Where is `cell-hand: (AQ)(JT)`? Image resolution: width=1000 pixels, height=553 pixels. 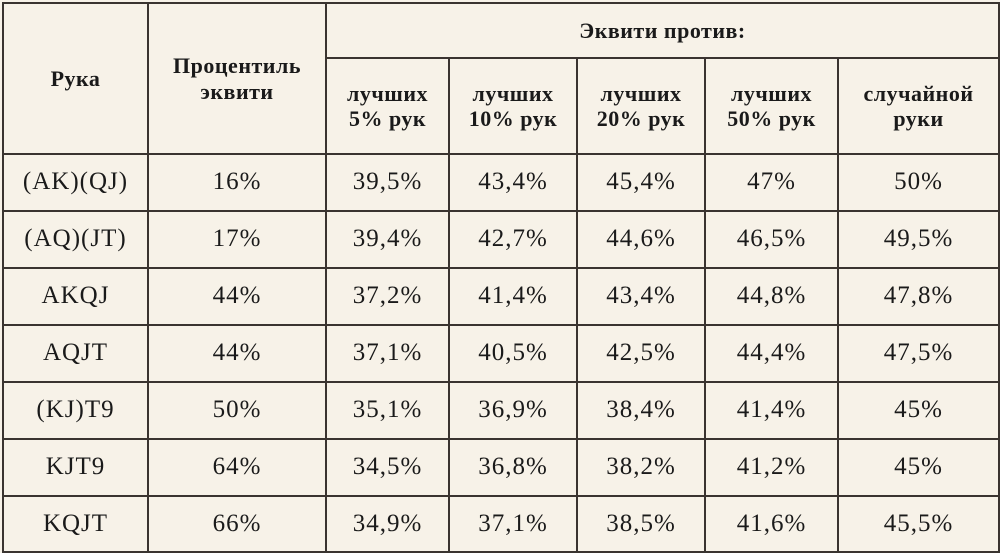
cell-hand: (AQ)(JT) is located at coordinates (75, 239).